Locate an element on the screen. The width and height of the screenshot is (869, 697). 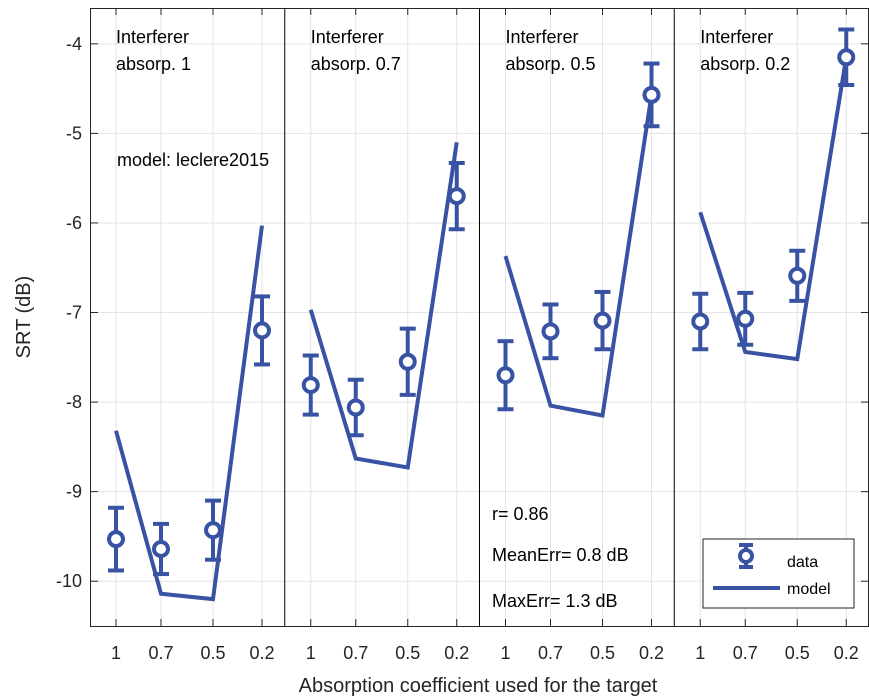
legend-data-point is located at coordinates (746, 556).